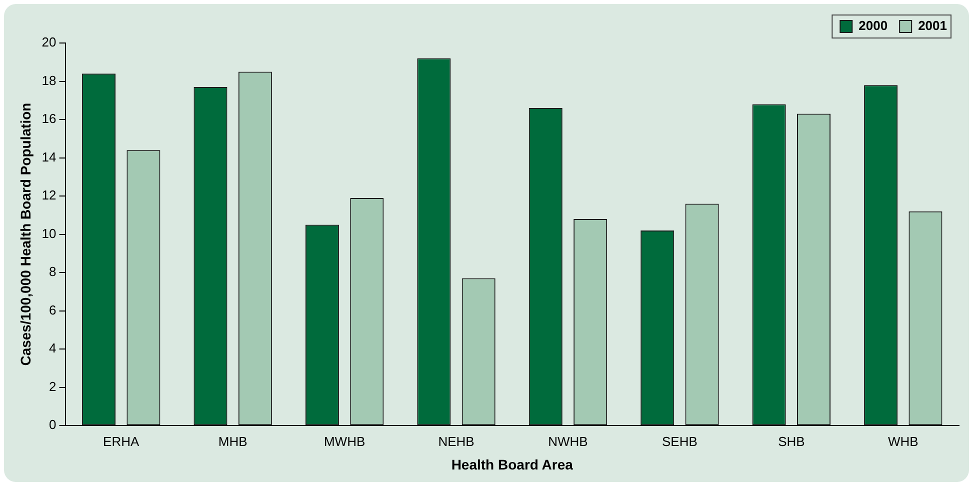 This screenshot has width=975, height=488. Describe the element at coordinates (49, 195) in the screenshot. I see `y-tick-label: 12` at that location.